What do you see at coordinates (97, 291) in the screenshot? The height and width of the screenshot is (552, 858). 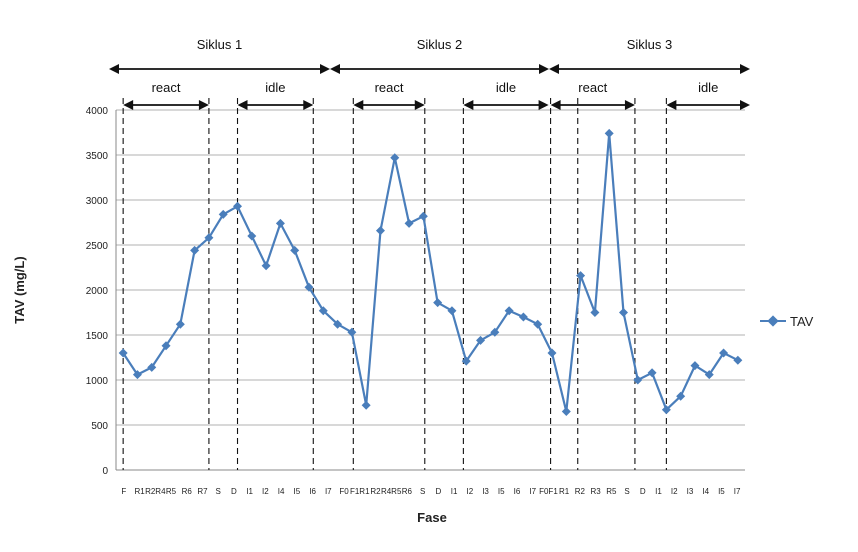 I see `y-axis-ticks: 0 500 1000 1500 2000 2500 3000 3500 4000` at bounding box center [97, 291].